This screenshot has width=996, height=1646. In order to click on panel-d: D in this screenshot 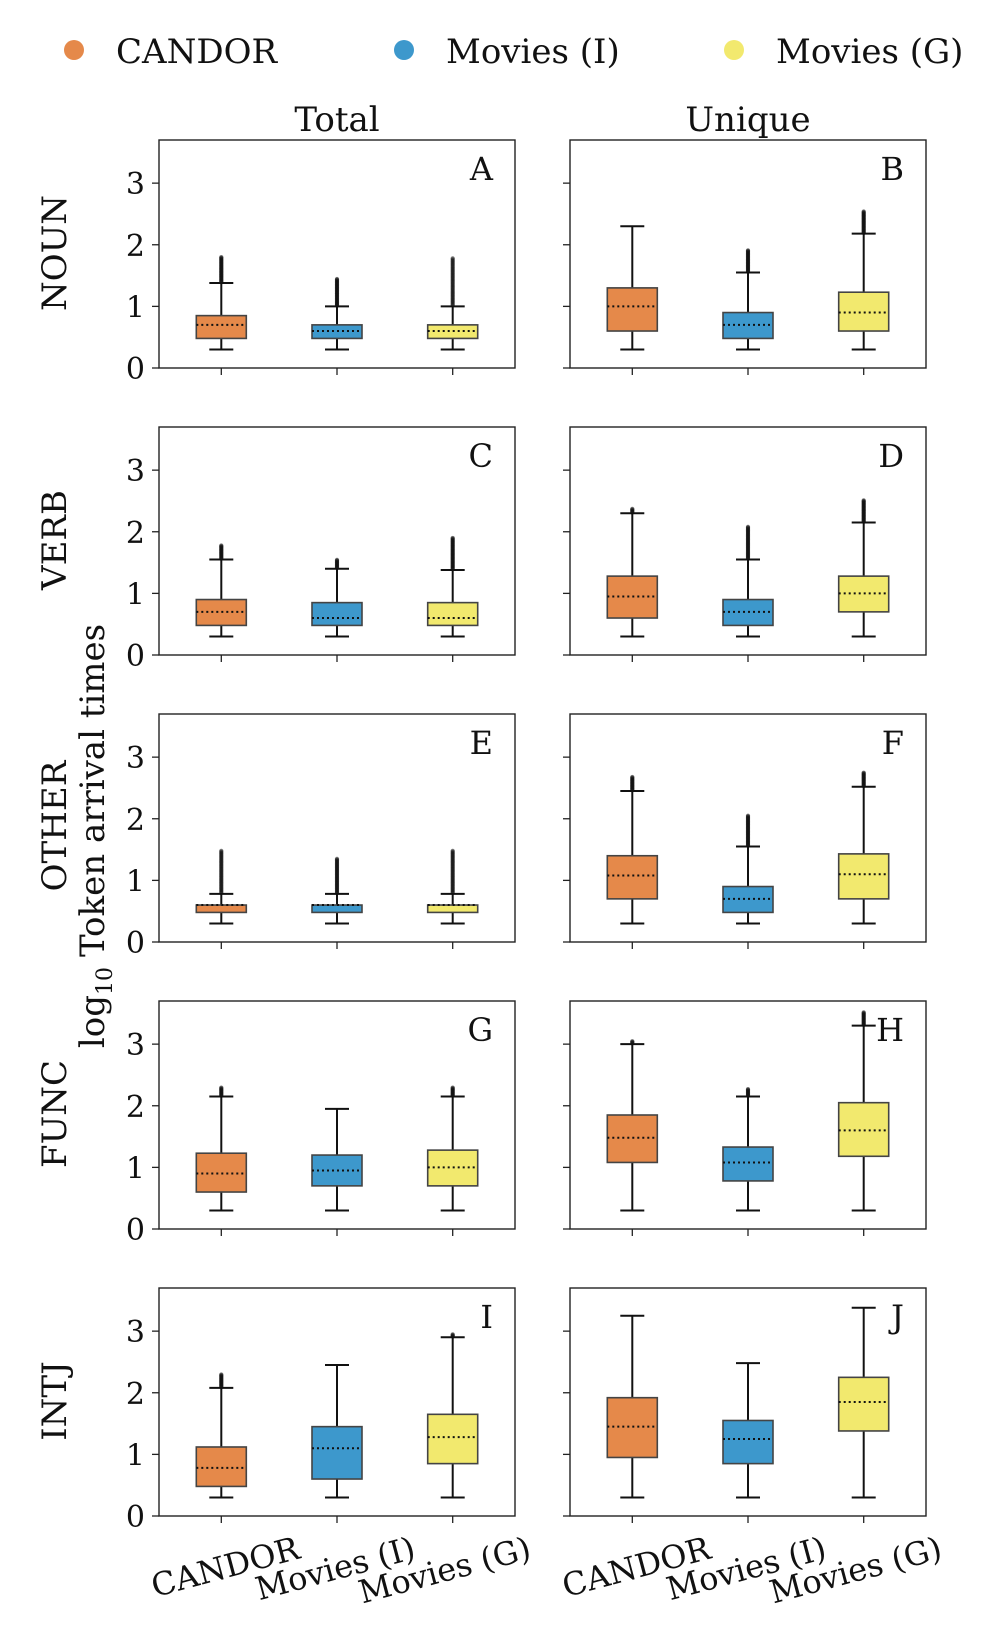, I will do `click(745, 544)`.